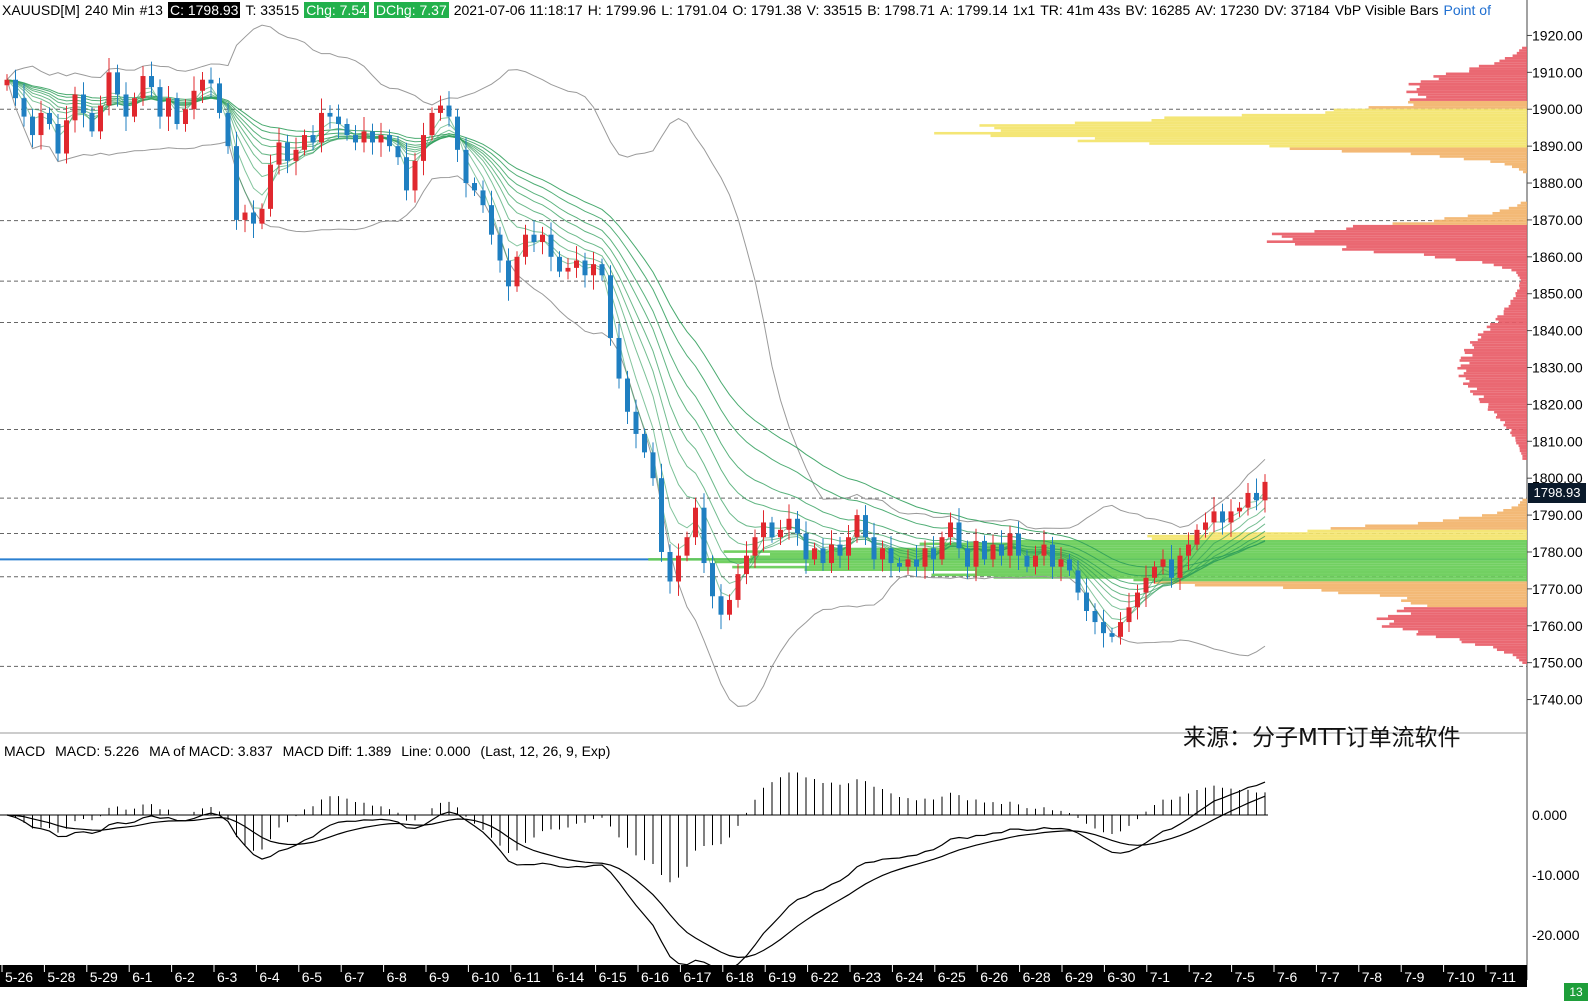 This screenshot has height=1001, width=1591. What do you see at coordinates (1557, 109) in the screenshot?
I see `price-tick-label: 1900.00` at bounding box center [1557, 109].